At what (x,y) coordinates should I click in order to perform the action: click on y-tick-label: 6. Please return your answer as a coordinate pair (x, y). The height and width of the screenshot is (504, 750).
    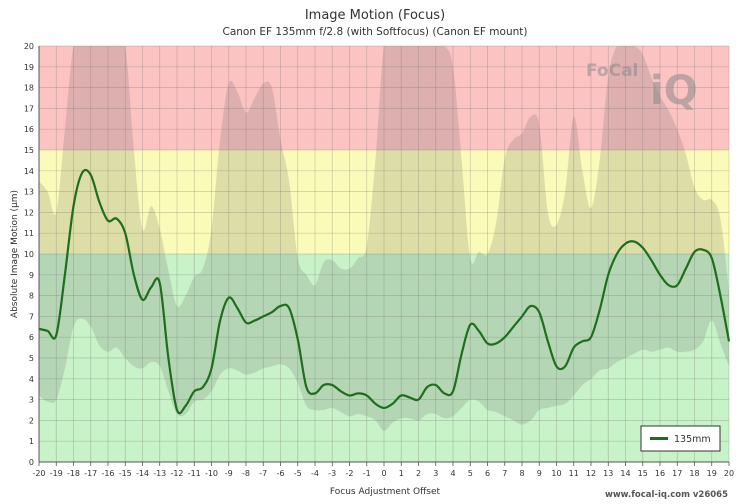
    Looking at the image, I should click on (31, 337).